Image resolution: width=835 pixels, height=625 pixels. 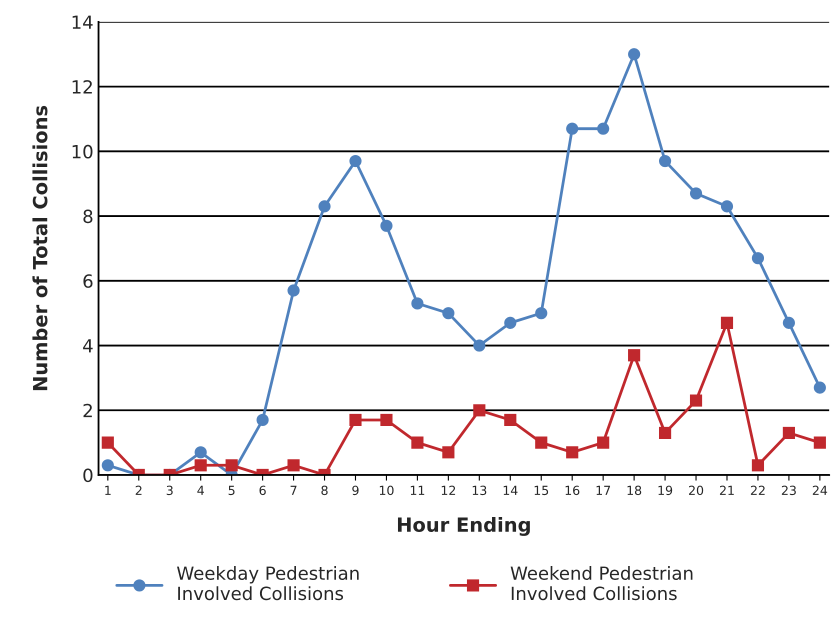 I want to click on x-tick-label: 9, so click(x=355, y=491).